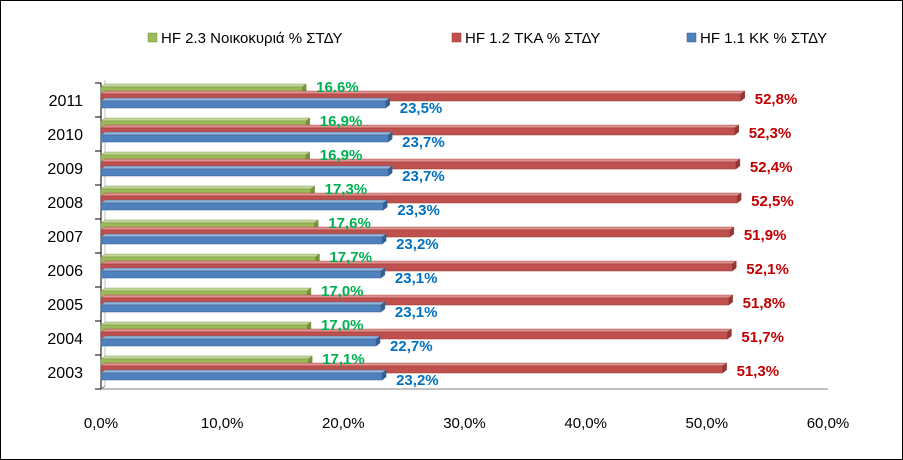  Describe the element at coordinates (691, 37) in the screenshot. I see `legend-swatch-kk` at that location.